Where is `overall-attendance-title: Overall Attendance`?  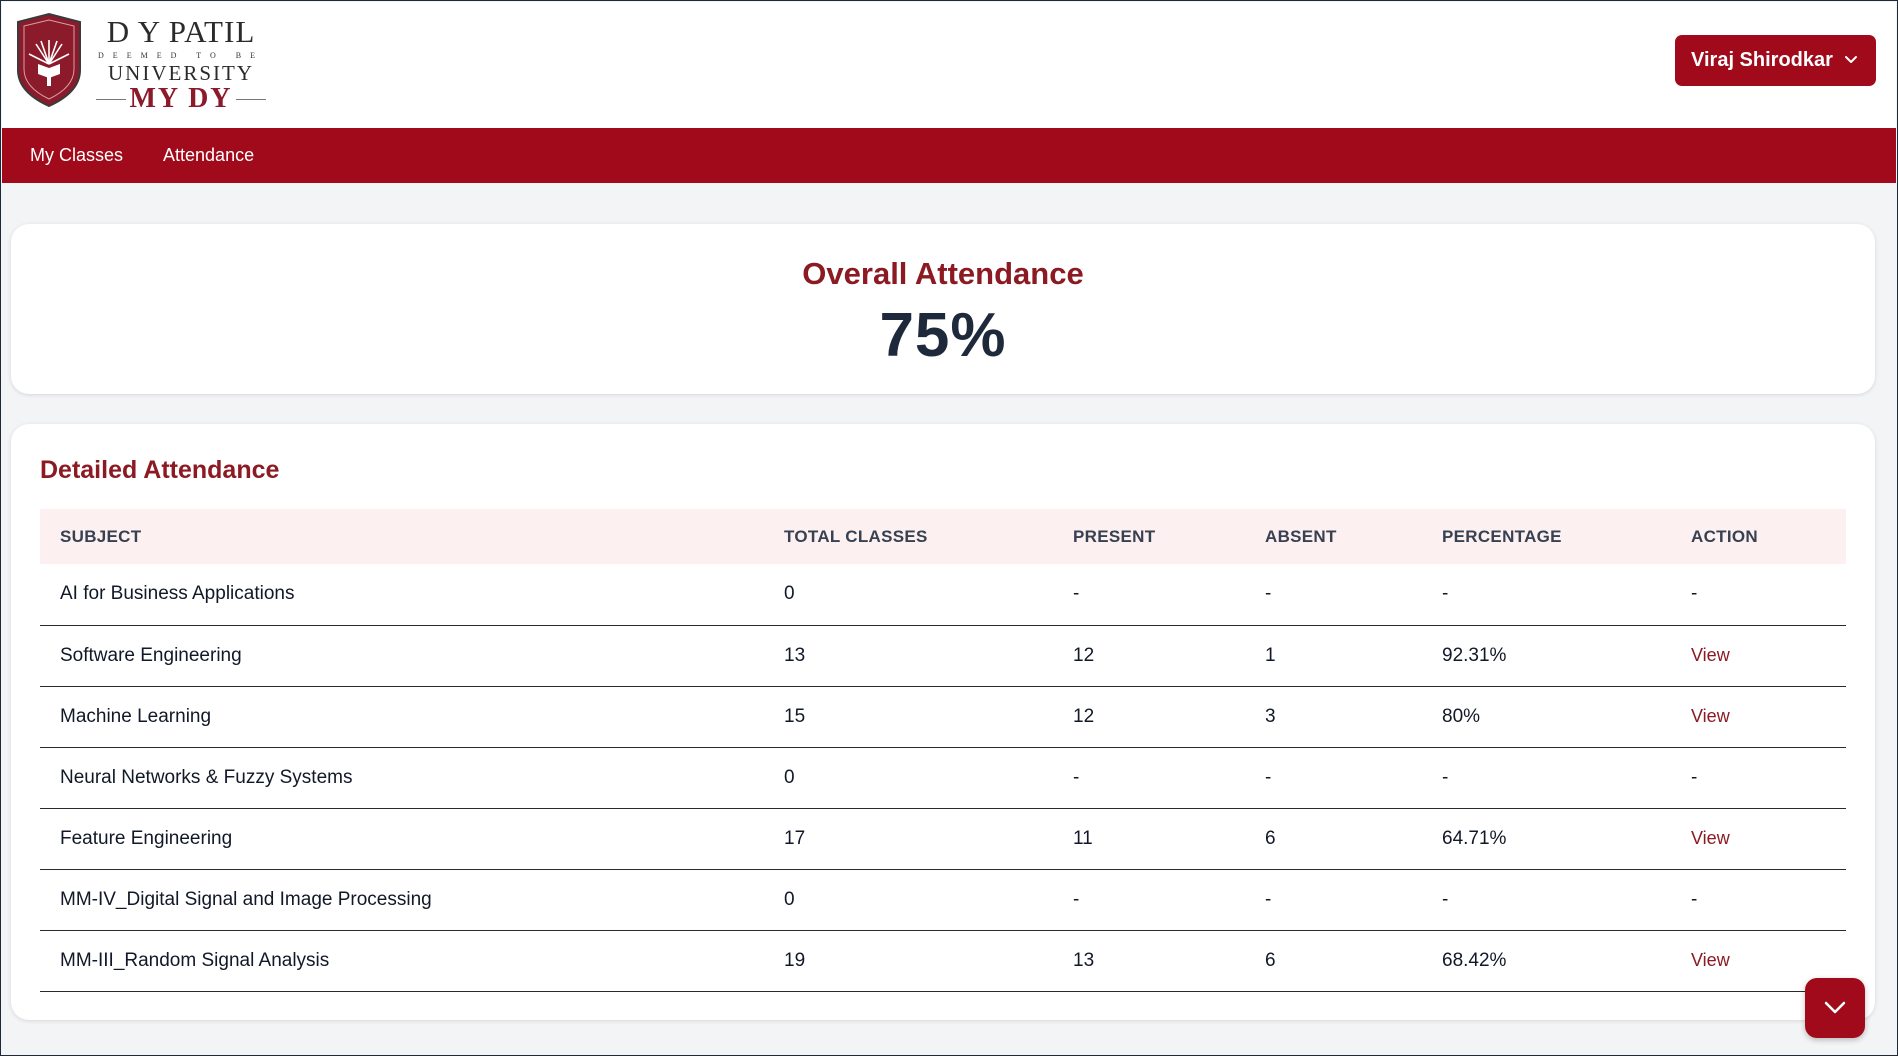 overall-attendance-title: Overall Attendance is located at coordinates (943, 273).